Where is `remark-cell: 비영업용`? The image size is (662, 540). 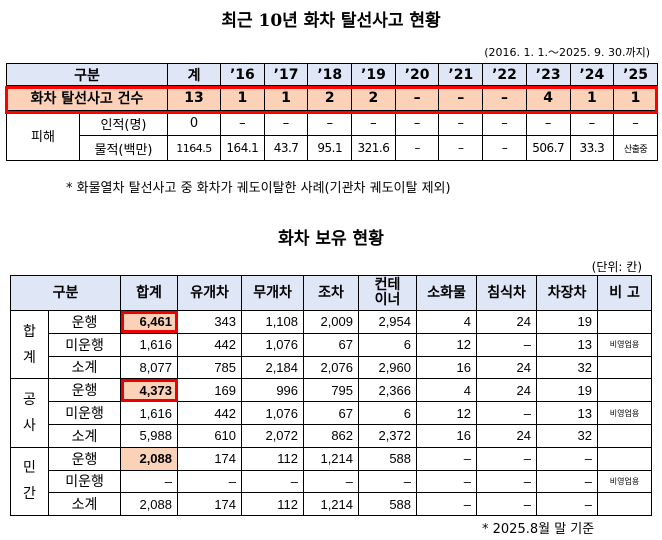
remark-cell: 비영업용 is located at coordinates (625, 481).